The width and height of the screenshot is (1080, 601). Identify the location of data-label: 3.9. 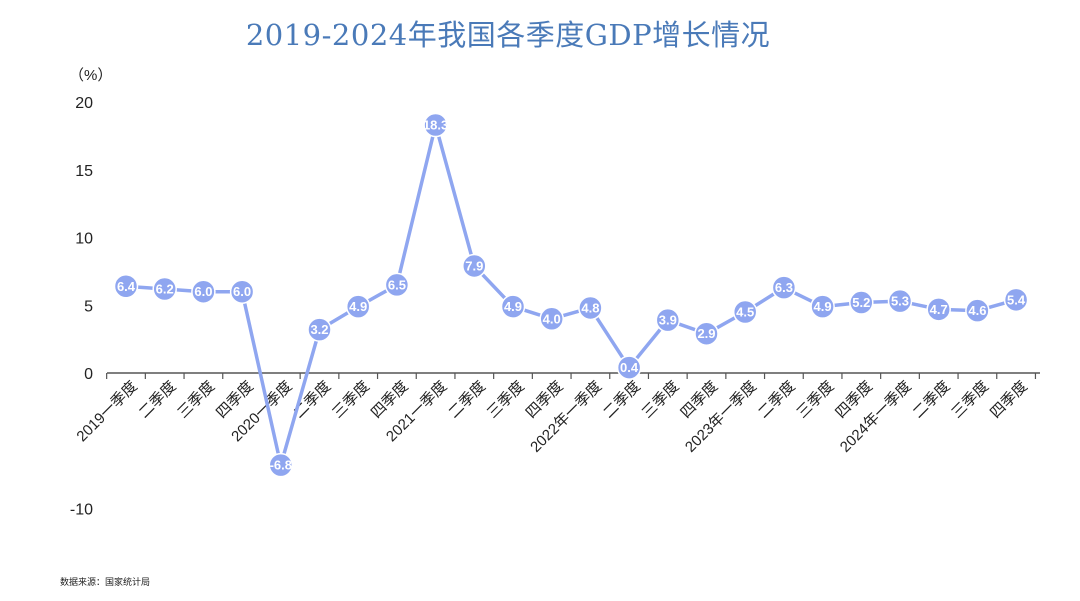
(668, 320).